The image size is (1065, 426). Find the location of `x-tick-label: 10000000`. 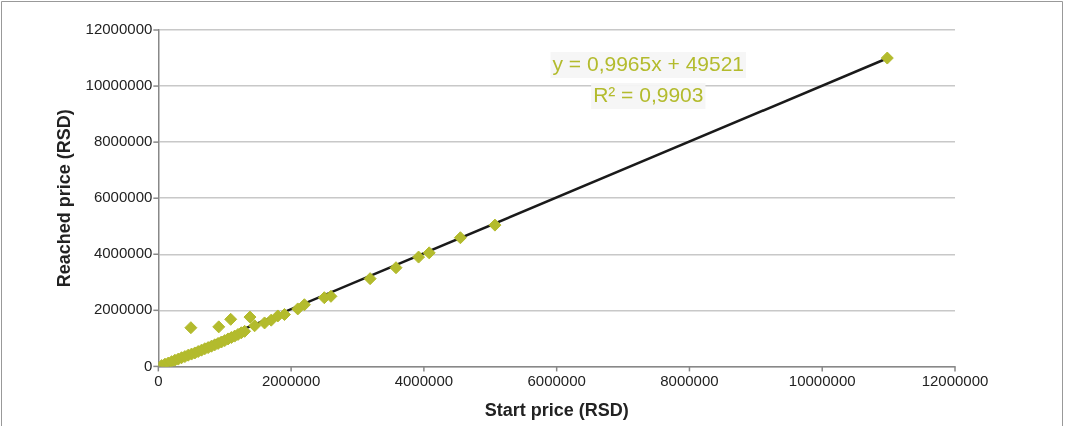

x-tick-label: 10000000 is located at coordinates (822, 380).